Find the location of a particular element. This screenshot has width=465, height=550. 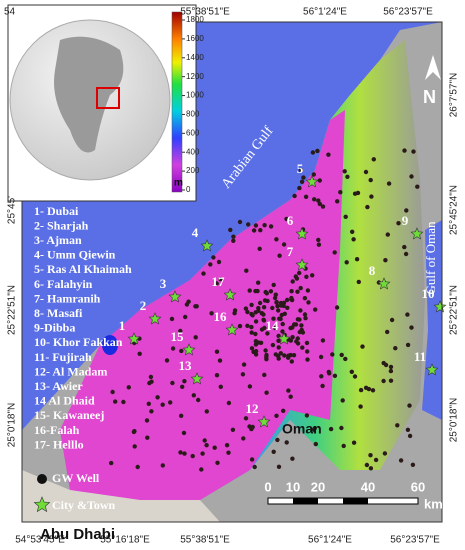

scale-bar is located at coordinates (343, 501).